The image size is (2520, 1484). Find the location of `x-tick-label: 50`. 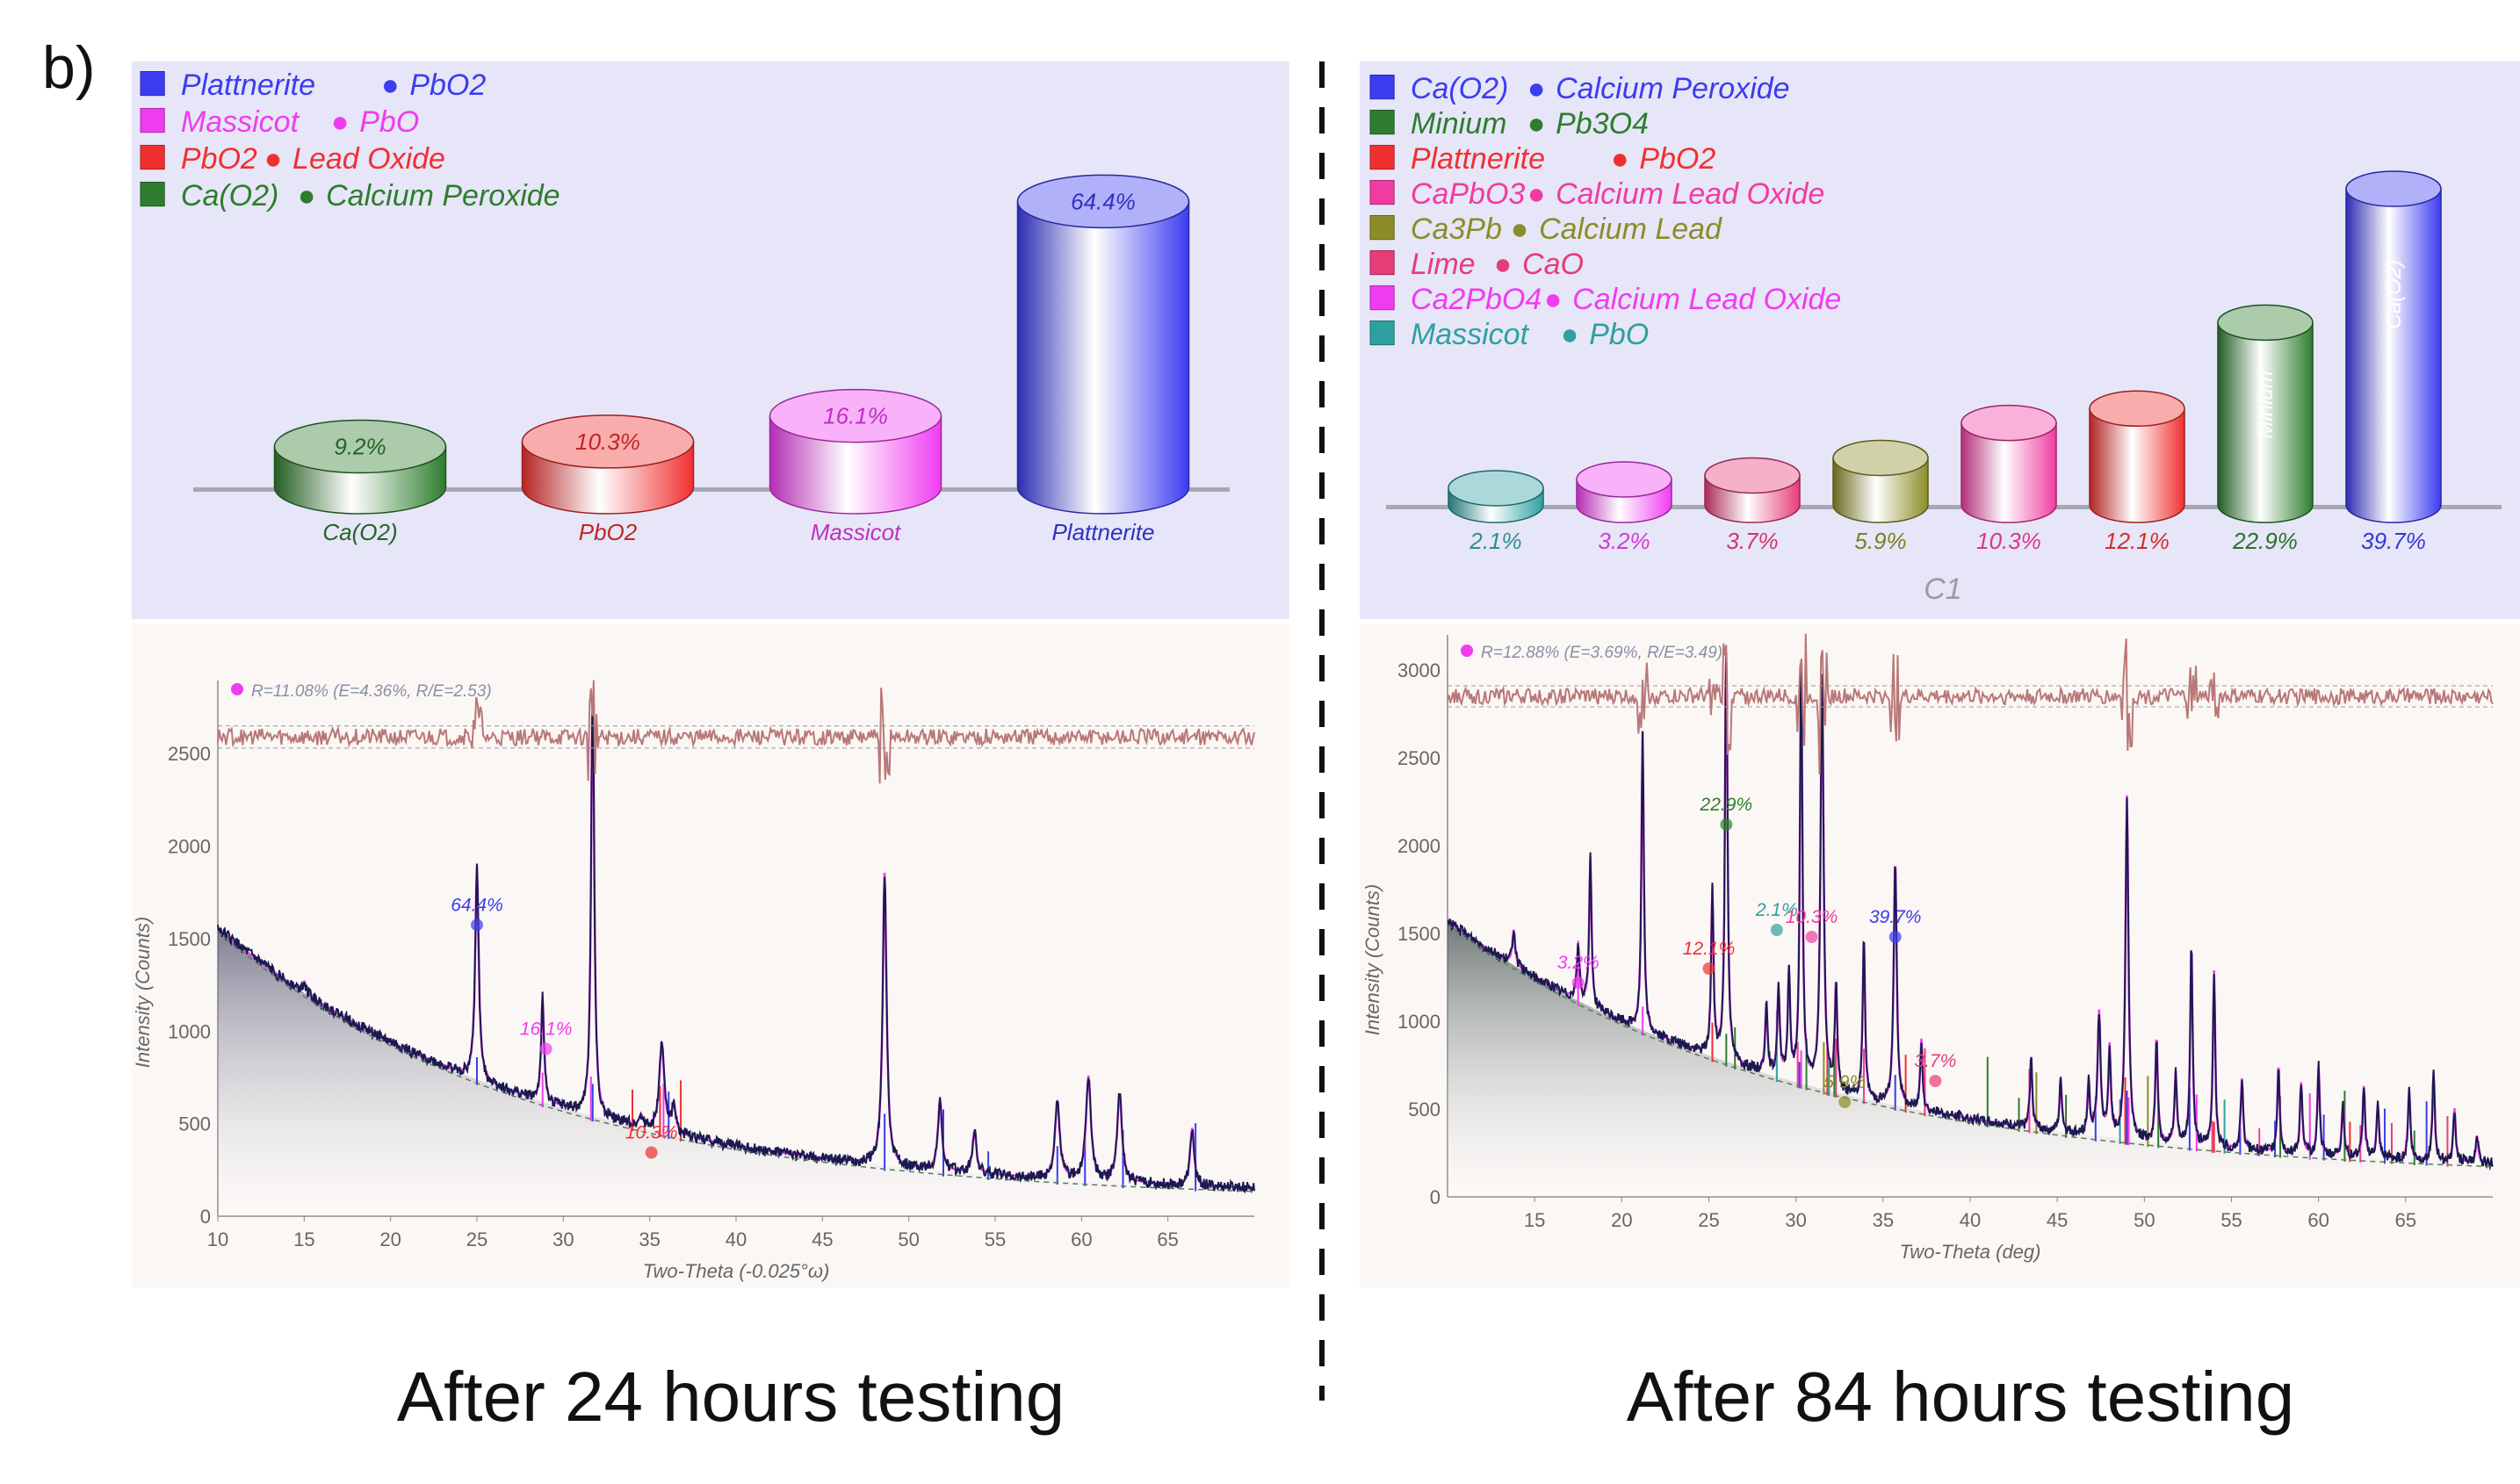

x-tick-label: 50 is located at coordinates (2144, 1220).